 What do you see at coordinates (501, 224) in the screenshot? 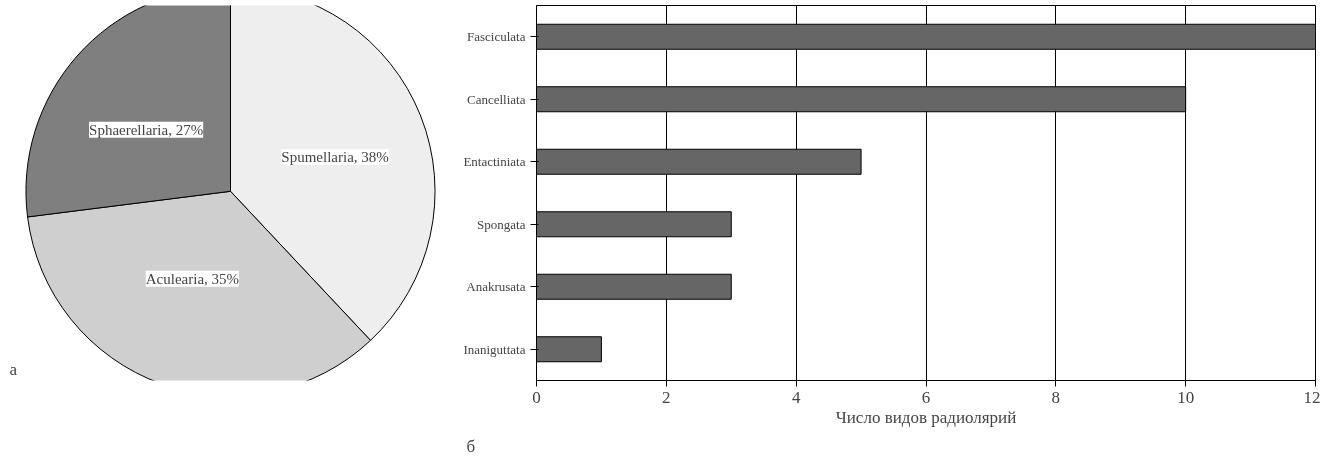
I see `y-tick-label: Spongata` at bounding box center [501, 224].